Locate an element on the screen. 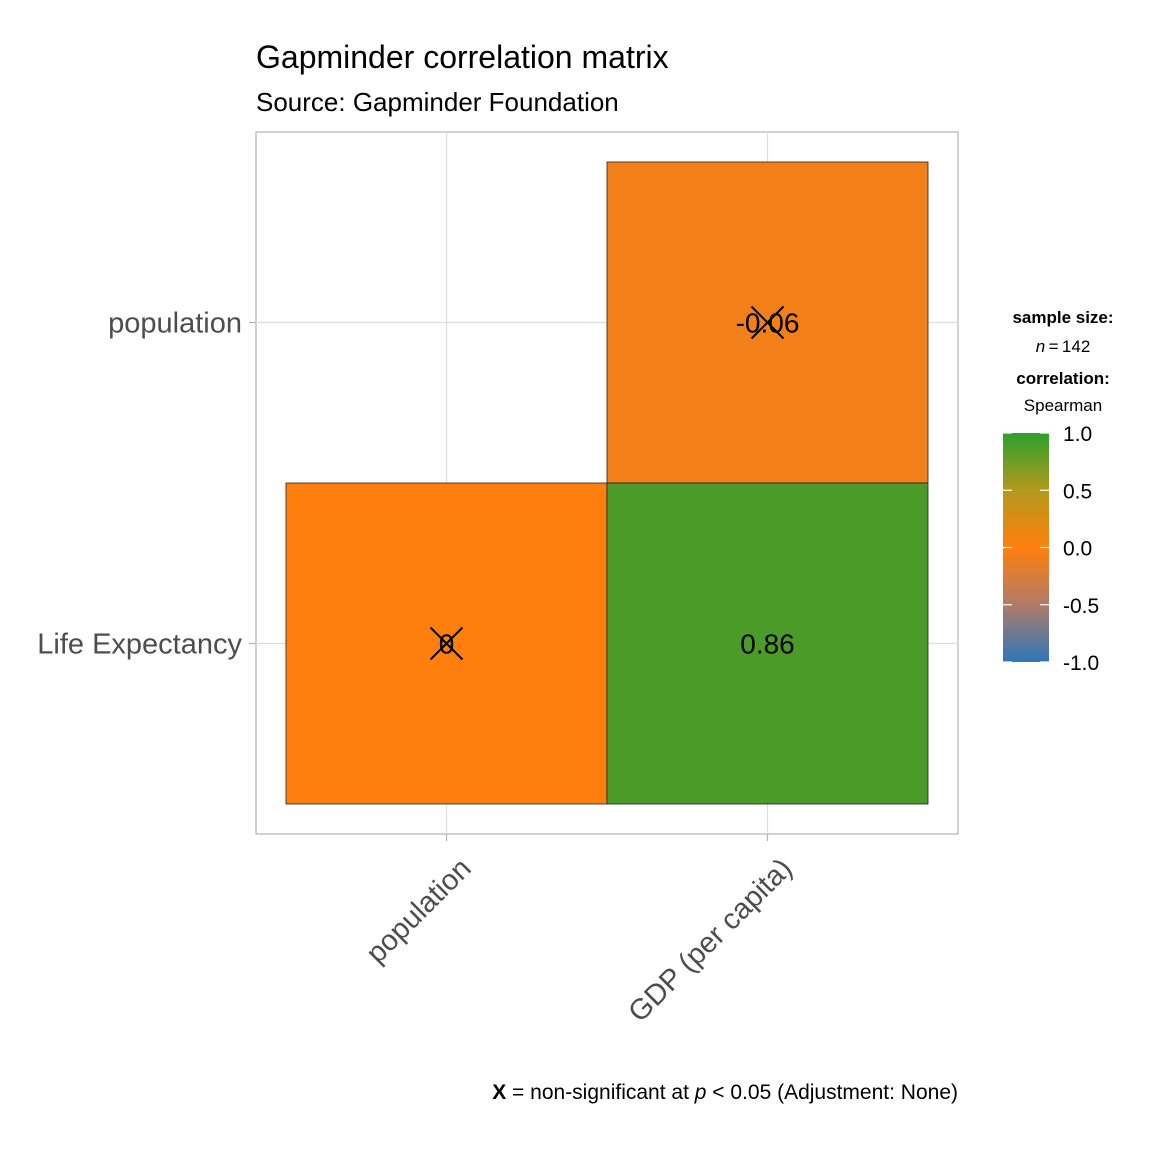 This screenshot has height=1152, width=1152. legend-correlation-method: Spearman is located at coordinates (1063, 405).